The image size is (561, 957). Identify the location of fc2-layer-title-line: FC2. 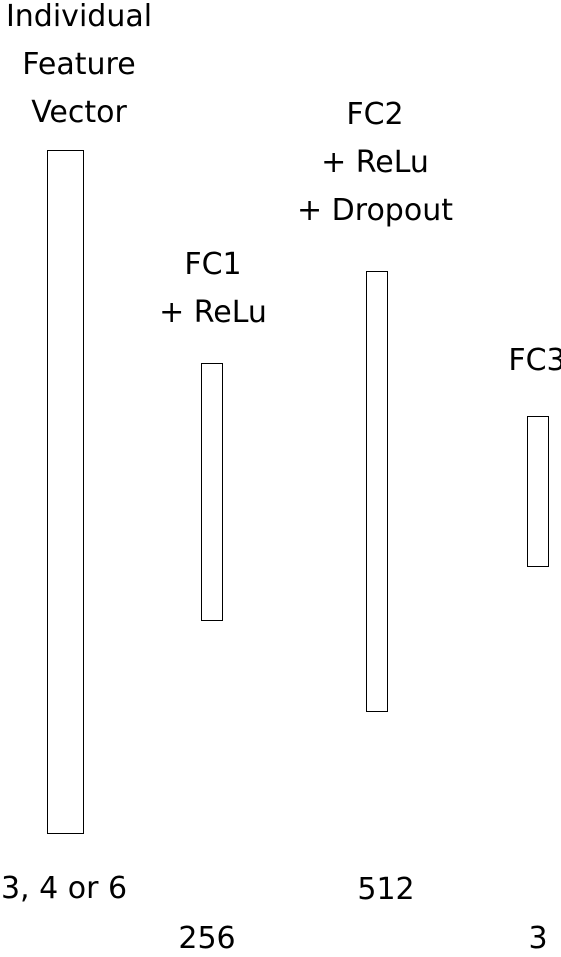
(375, 114).